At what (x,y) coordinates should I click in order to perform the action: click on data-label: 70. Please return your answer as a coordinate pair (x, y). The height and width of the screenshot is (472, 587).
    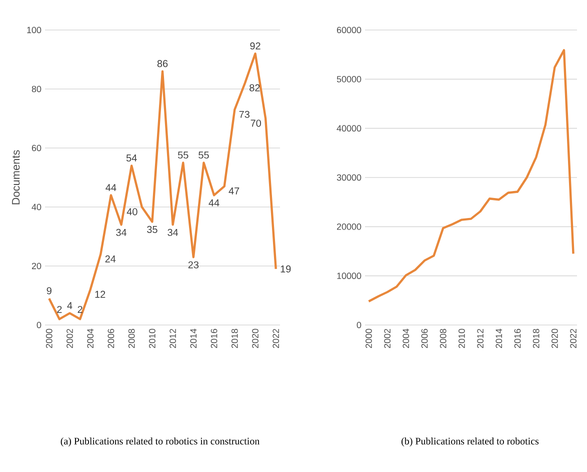
    Looking at the image, I should click on (255, 123).